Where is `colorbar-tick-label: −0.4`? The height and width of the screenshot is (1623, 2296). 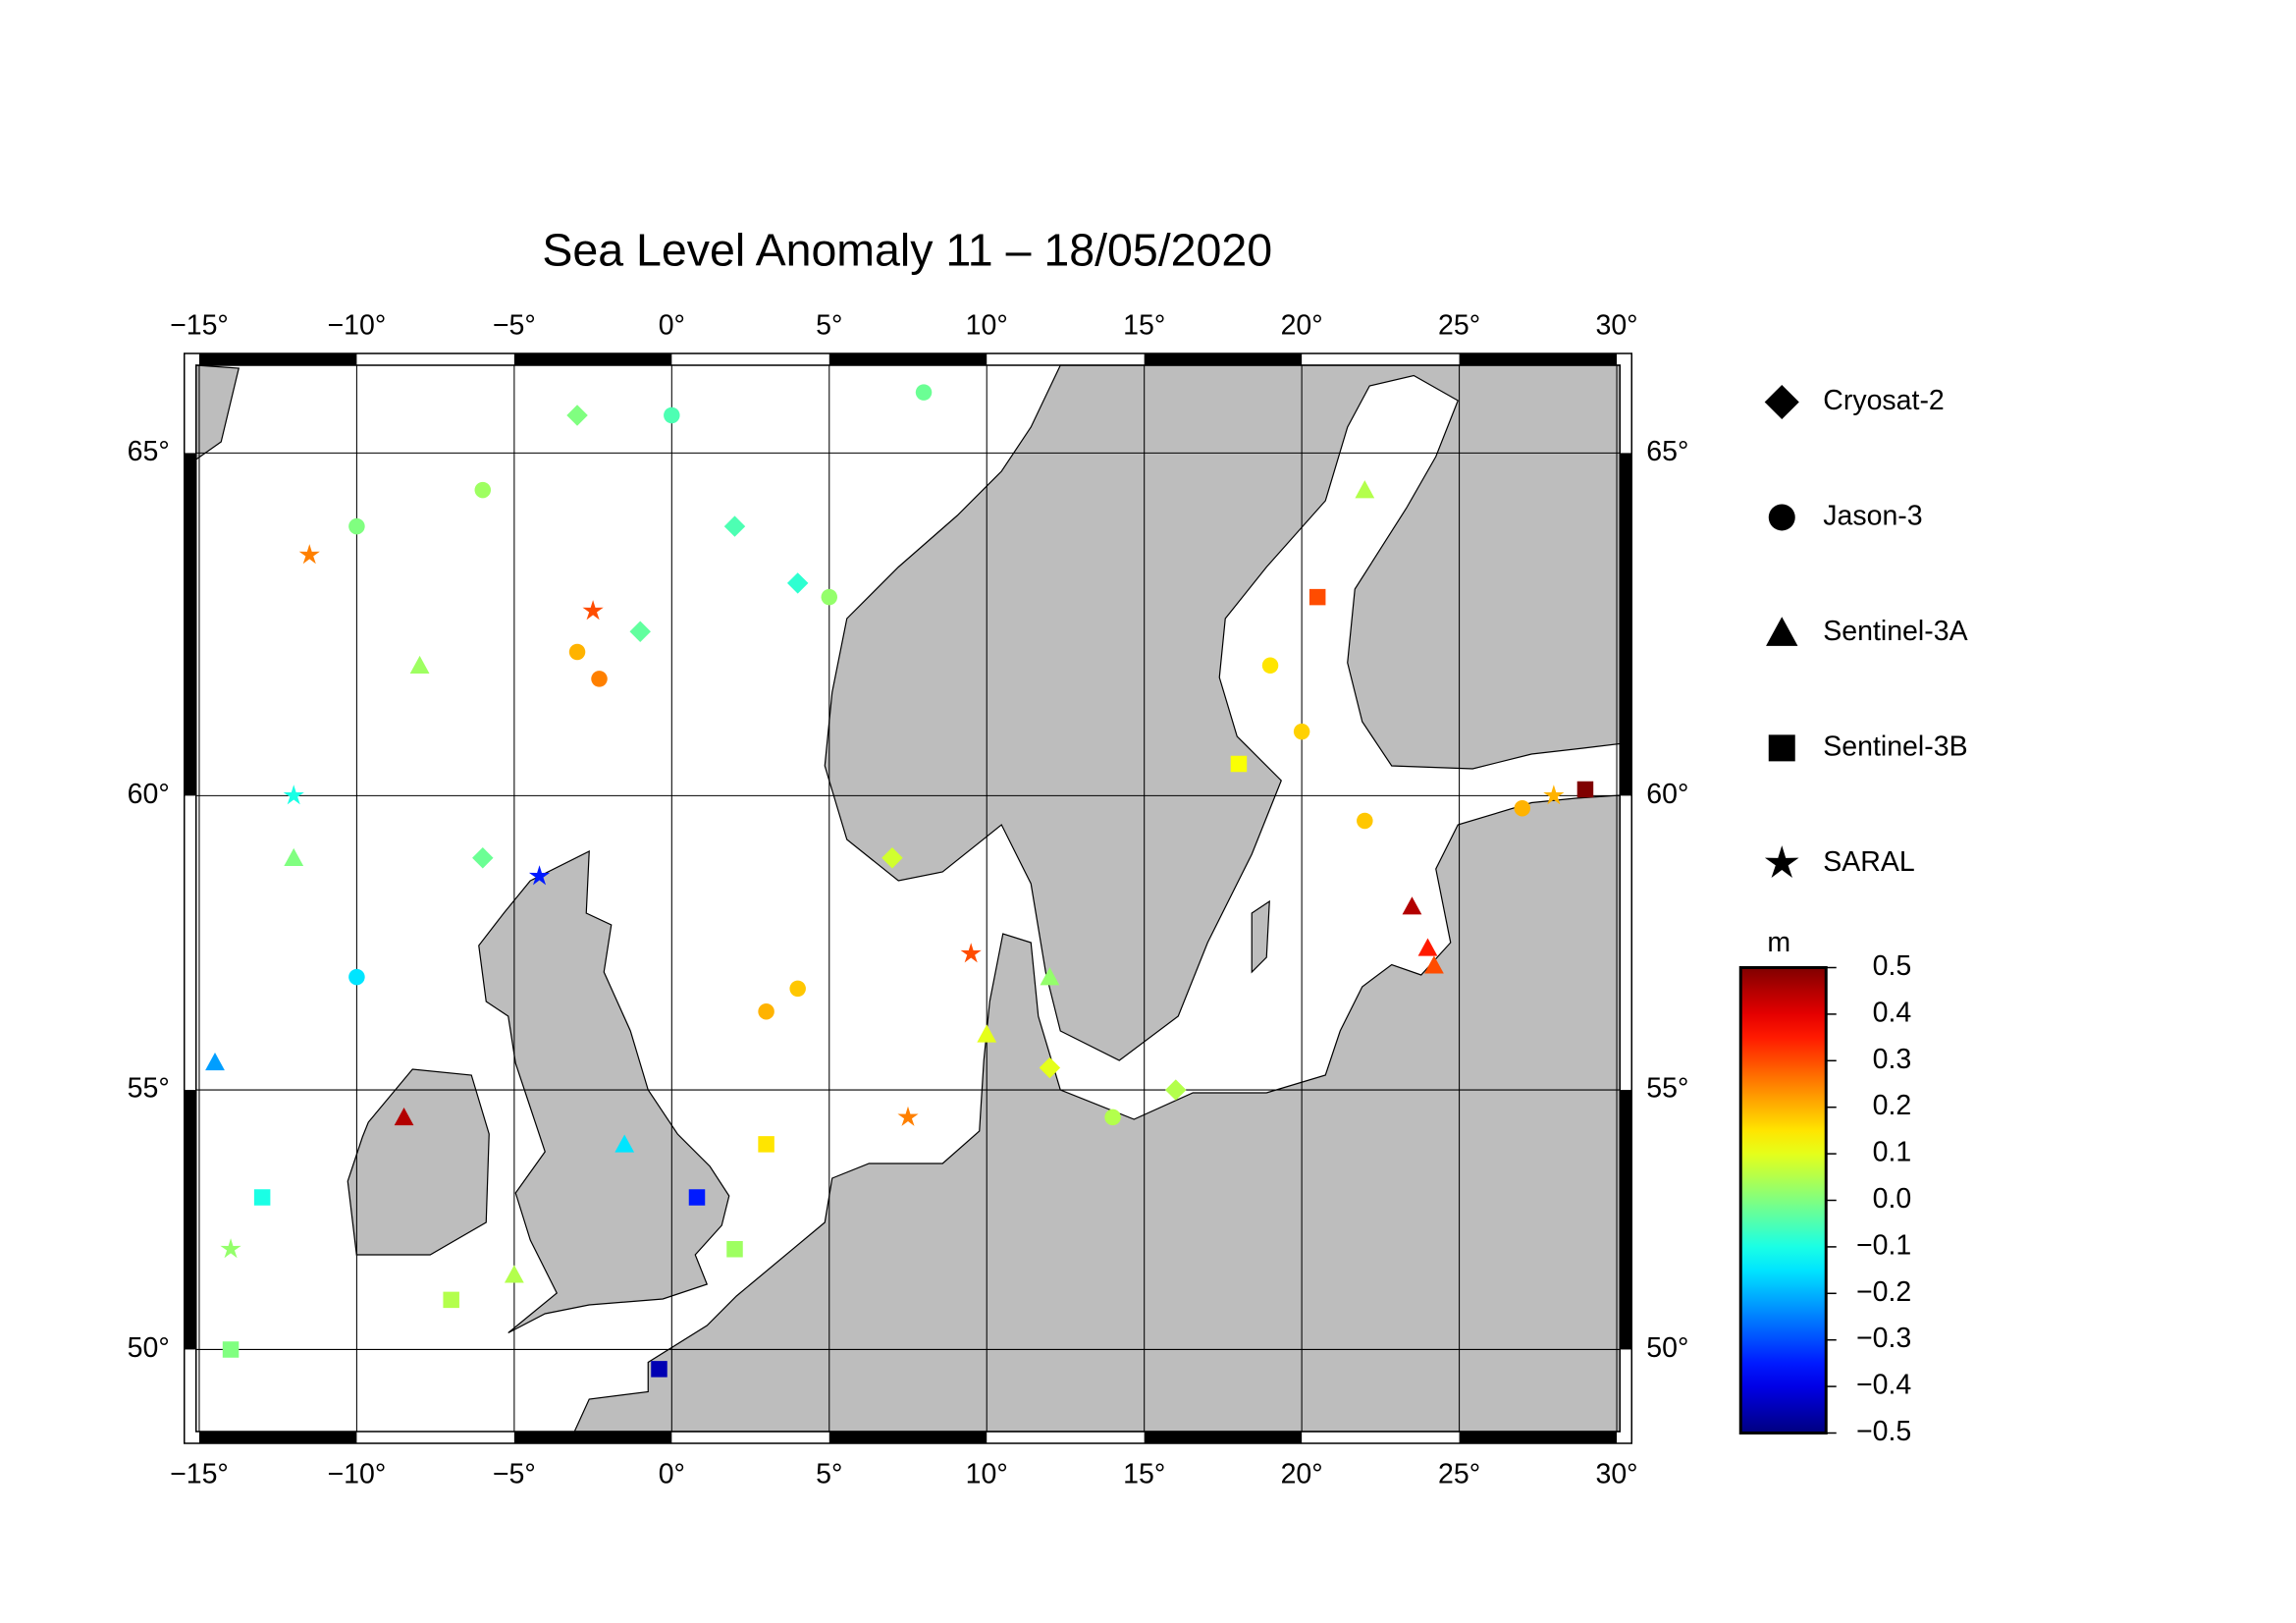
colorbar-tick-label: −0.4 is located at coordinates (1883, 1386).